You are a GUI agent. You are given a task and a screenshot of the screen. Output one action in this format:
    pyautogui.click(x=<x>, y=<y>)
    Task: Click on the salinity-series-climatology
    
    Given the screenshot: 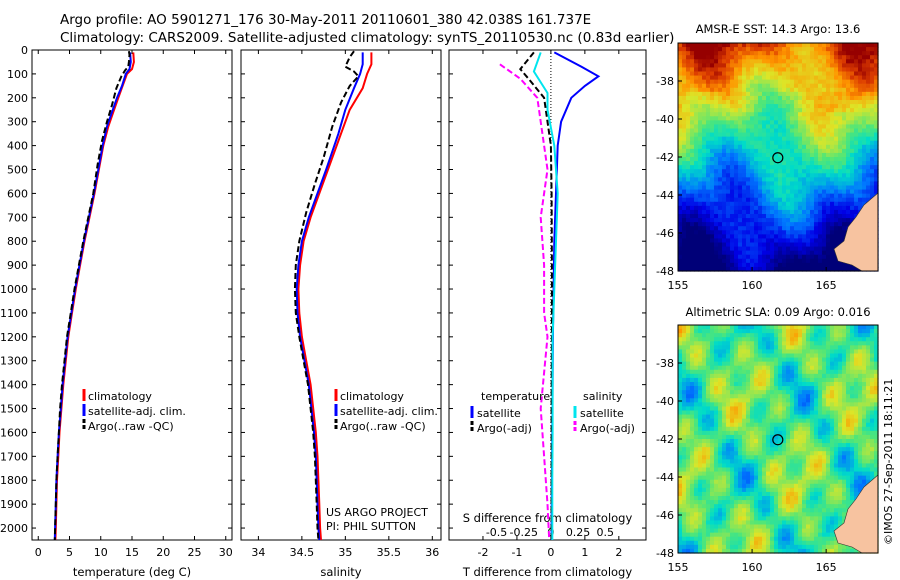 What is the action you would take?
    pyautogui.click(x=335, y=296)
    